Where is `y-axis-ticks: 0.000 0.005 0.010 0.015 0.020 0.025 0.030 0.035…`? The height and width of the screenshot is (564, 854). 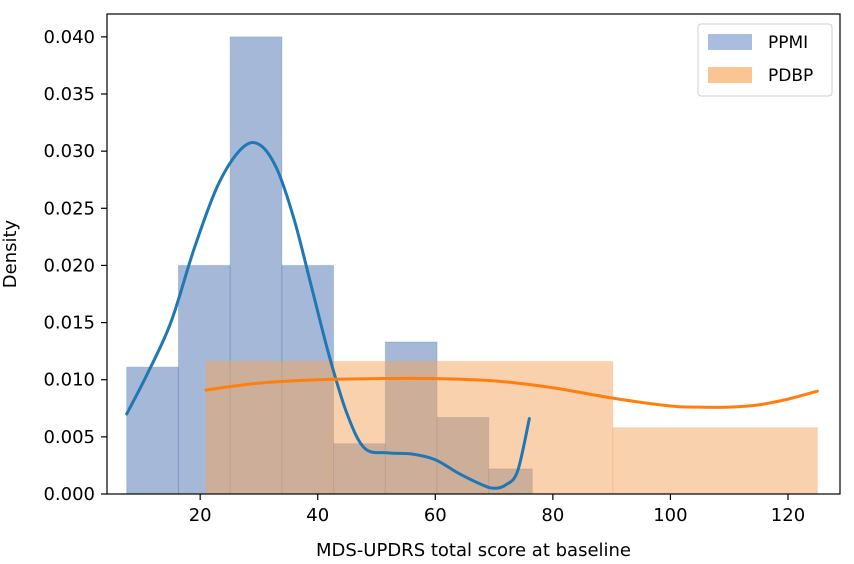 y-axis-ticks: 0.000 0.005 0.010 0.015 0.020 0.025 0.030 0.035… is located at coordinates (75, 266).